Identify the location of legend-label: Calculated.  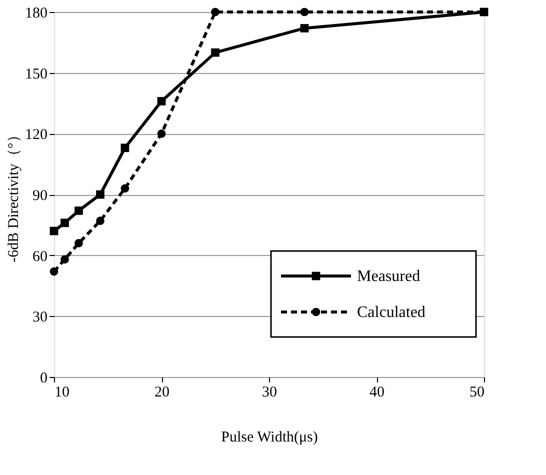
(391, 312).